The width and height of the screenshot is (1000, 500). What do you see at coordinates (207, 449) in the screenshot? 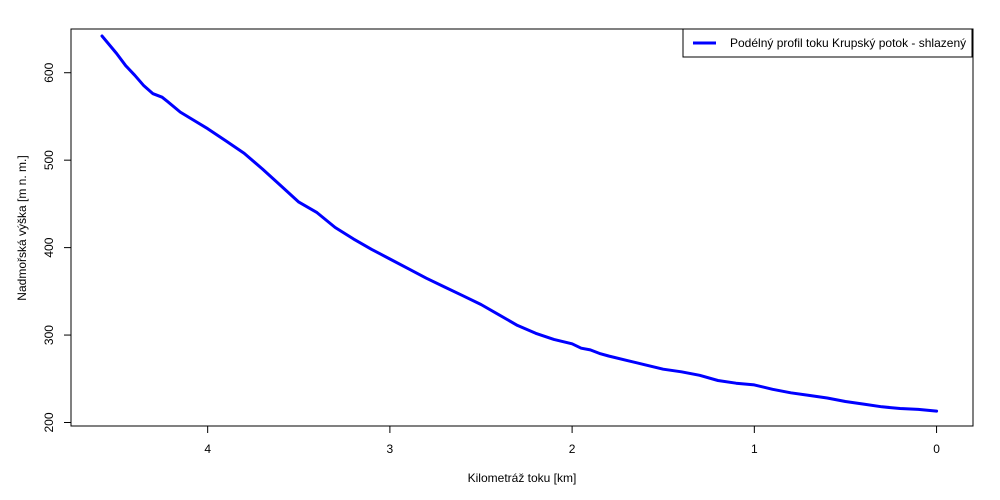
I see `x-tick-label: 4` at bounding box center [207, 449].